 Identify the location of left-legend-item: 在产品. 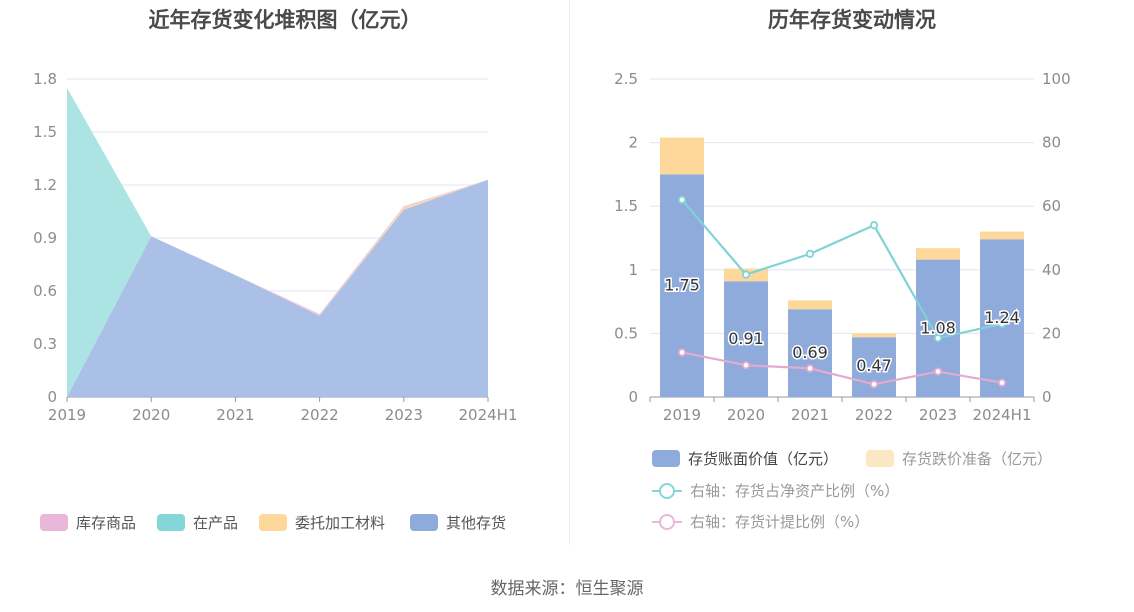
(197, 522).